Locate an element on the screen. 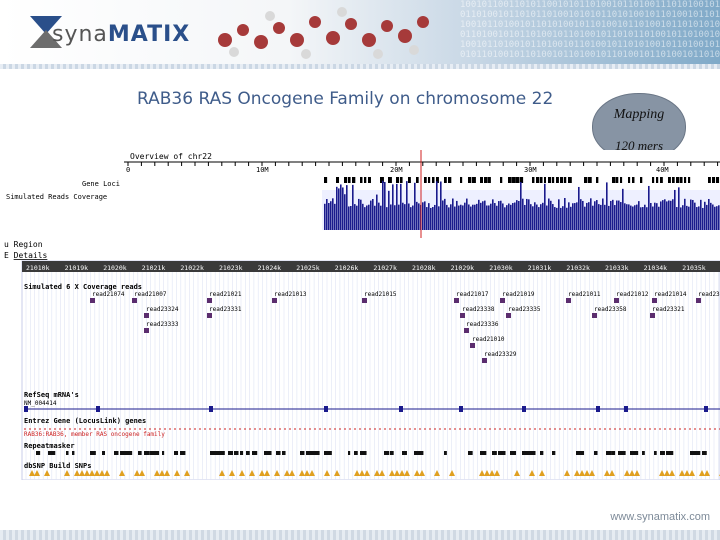  footer-band is located at coordinates (360, 535).